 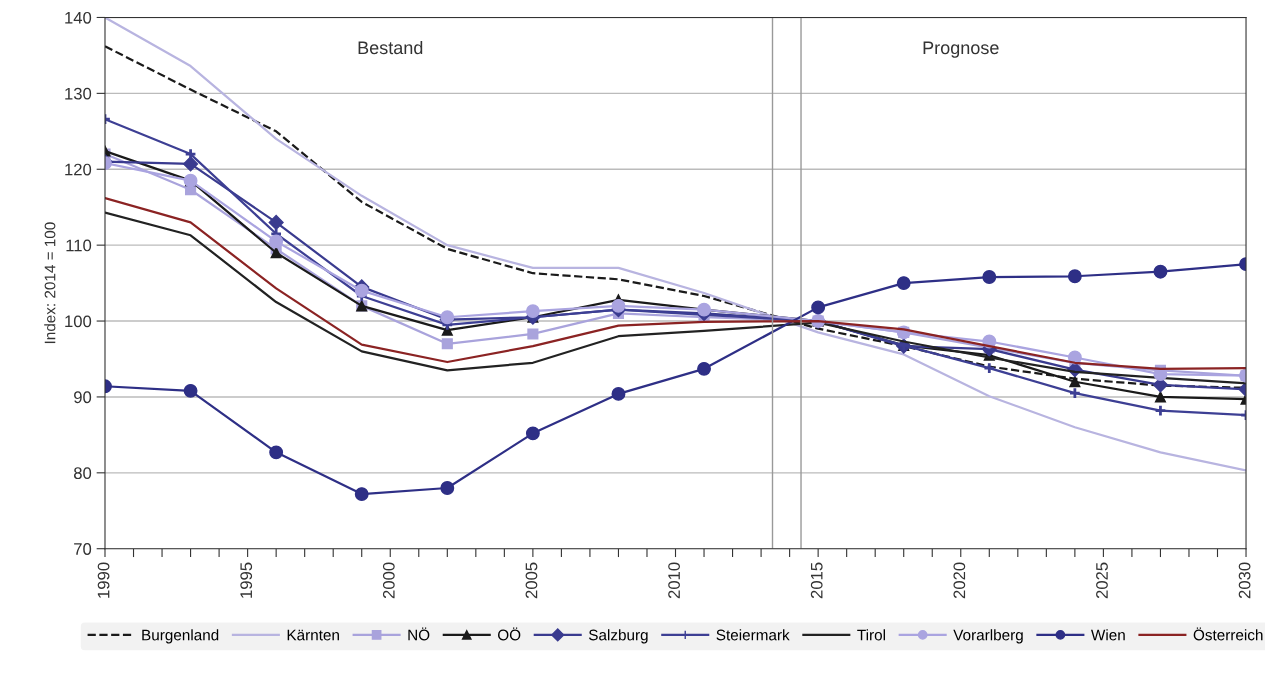 What do you see at coordinates (961, 49) in the screenshot?
I see `annotation: Prognose` at bounding box center [961, 49].